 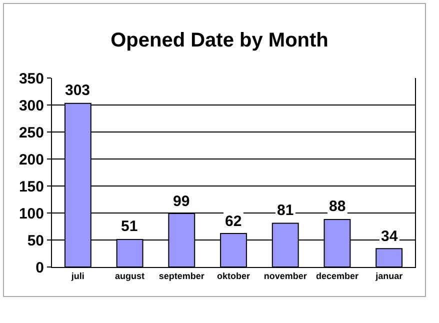 I want to click on y-tick-label: 0, so click(x=40, y=267).